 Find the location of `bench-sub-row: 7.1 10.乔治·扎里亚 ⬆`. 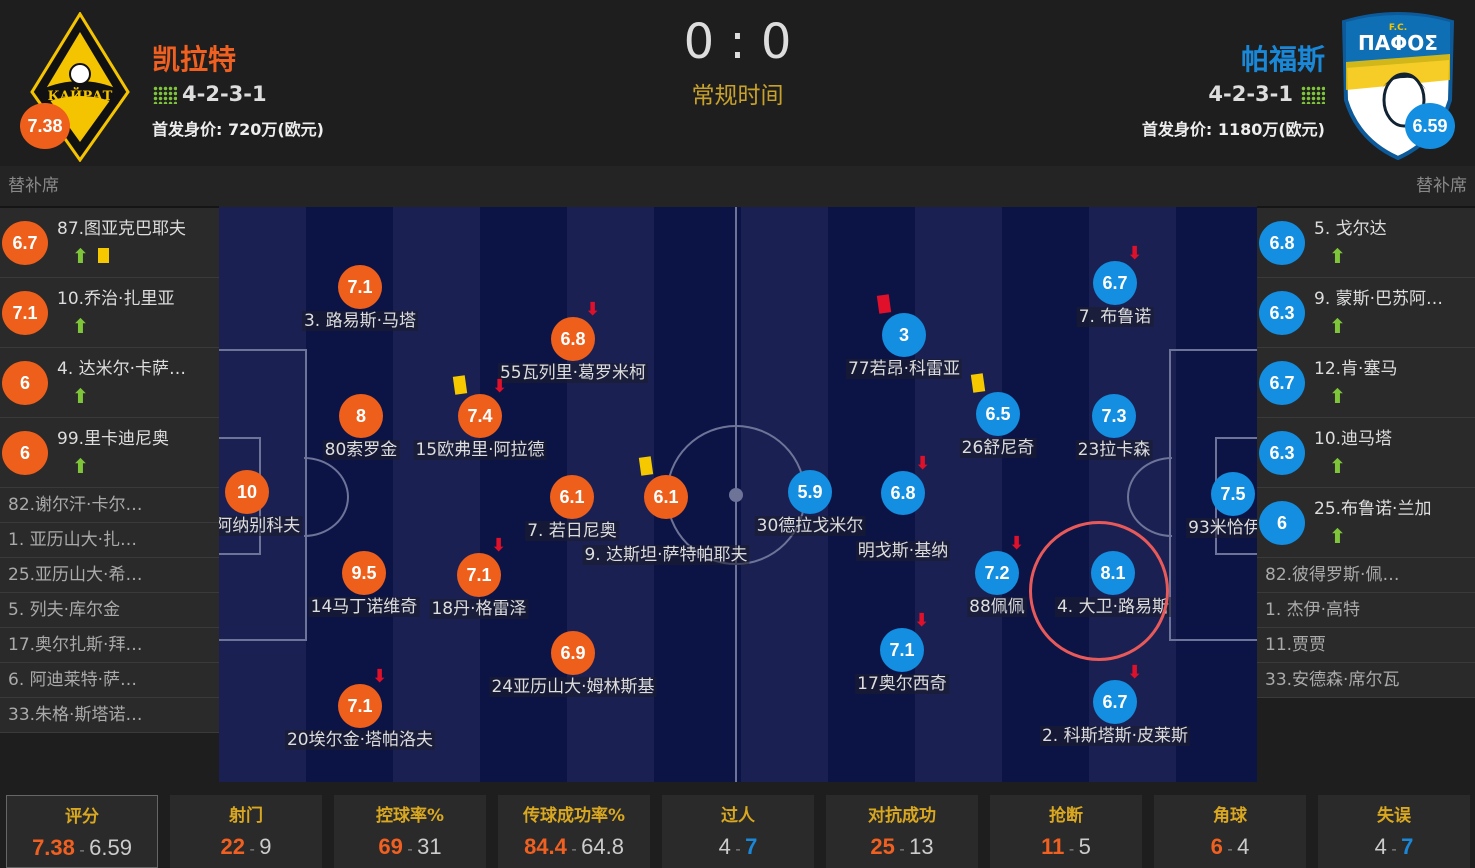

bench-sub-row: 7.1 10.乔治·扎里亚 ⬆ is located at coordinates (109, 313).